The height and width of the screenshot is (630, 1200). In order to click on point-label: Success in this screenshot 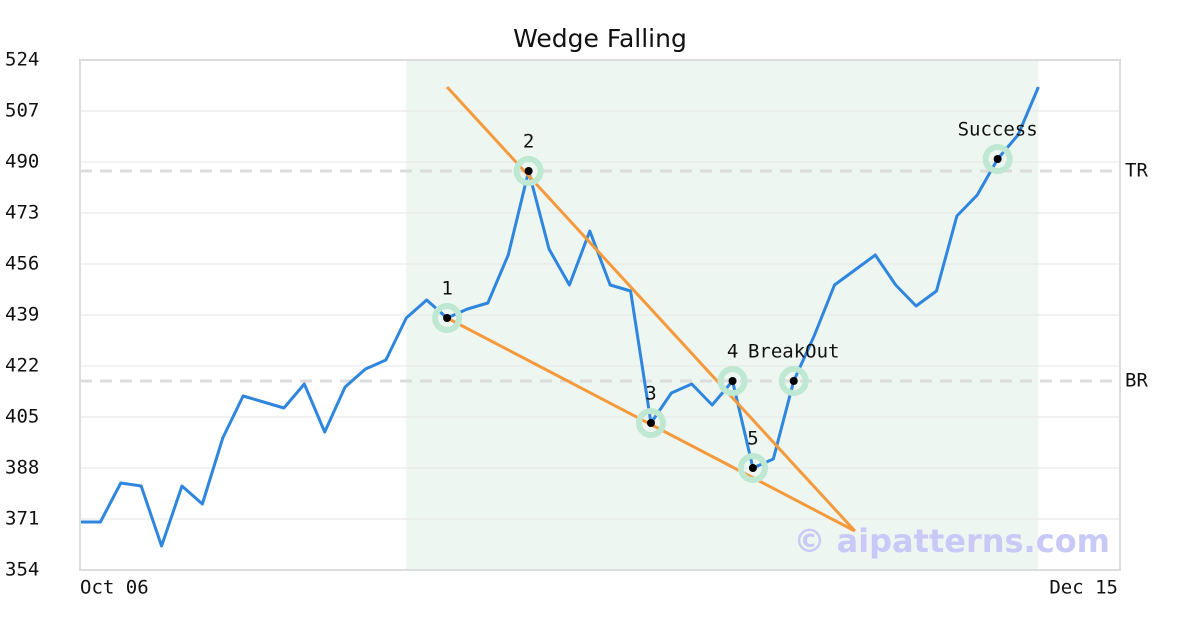, I will do `click(998, 130)`.